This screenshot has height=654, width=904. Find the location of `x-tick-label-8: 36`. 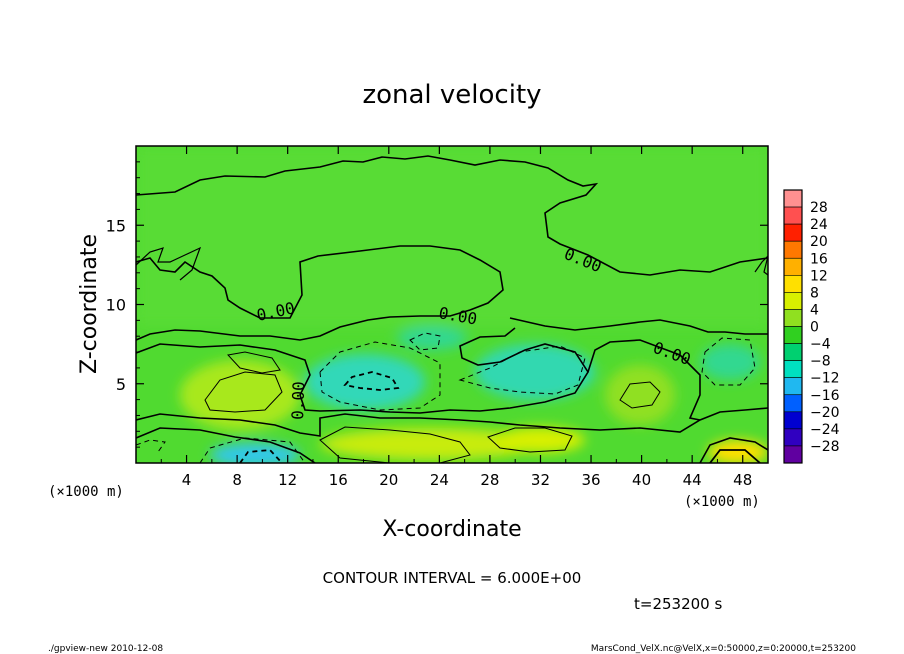

x-tick-label-8: 36 is located at coordinates (590, 480).